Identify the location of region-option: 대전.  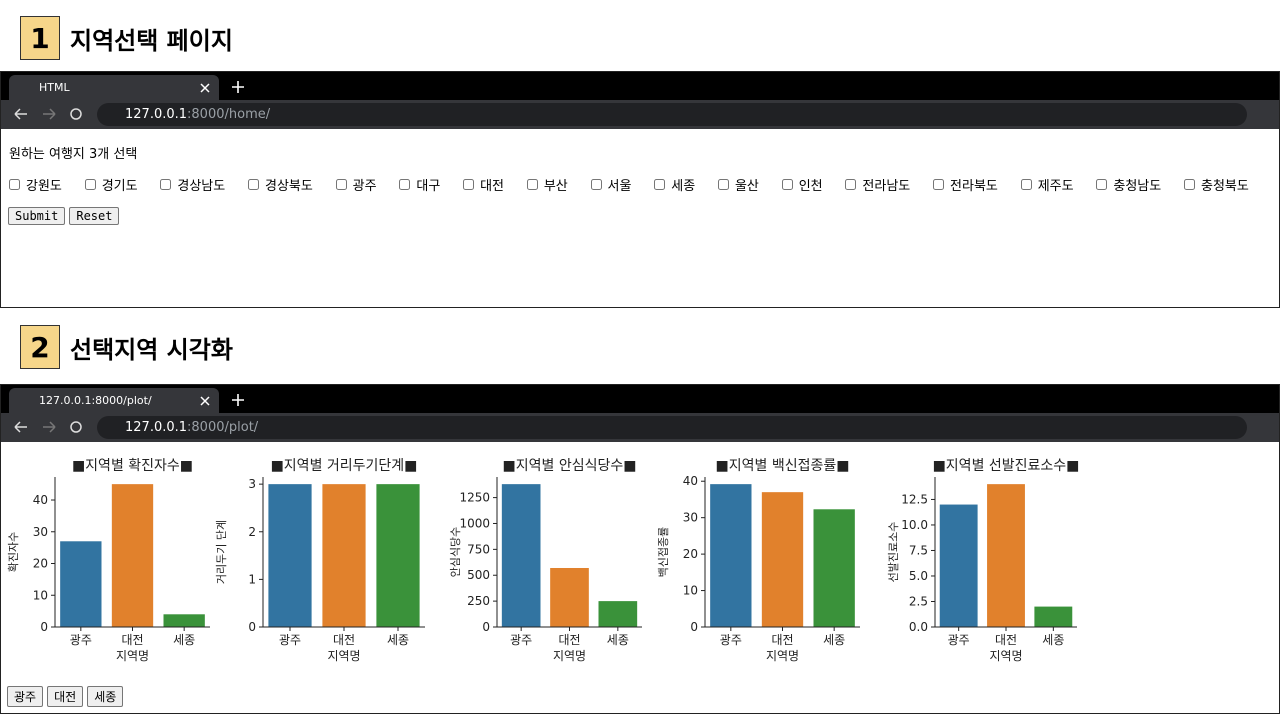
(483, 184).